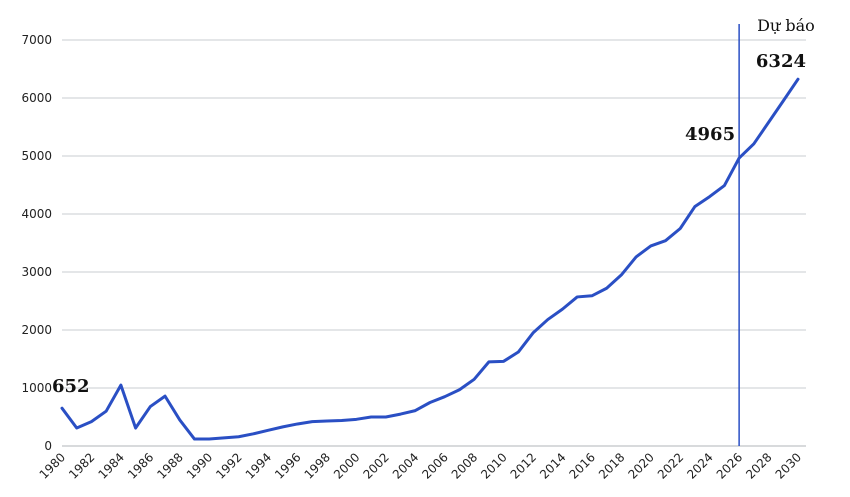 This screenshot has height=497, width=850. I want to click on x-tick-label: 2028, so click(758, 465).